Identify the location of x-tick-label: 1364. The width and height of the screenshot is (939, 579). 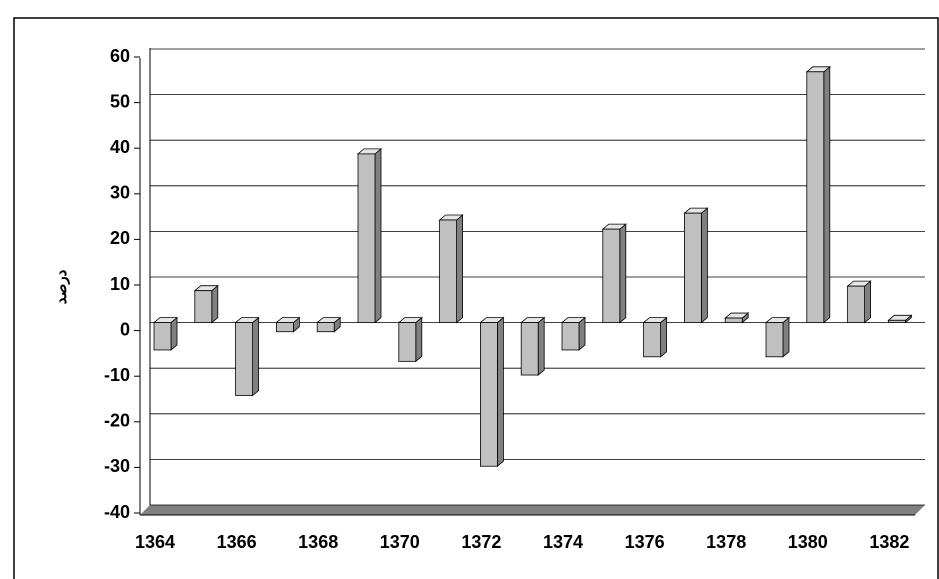
(155, 542).